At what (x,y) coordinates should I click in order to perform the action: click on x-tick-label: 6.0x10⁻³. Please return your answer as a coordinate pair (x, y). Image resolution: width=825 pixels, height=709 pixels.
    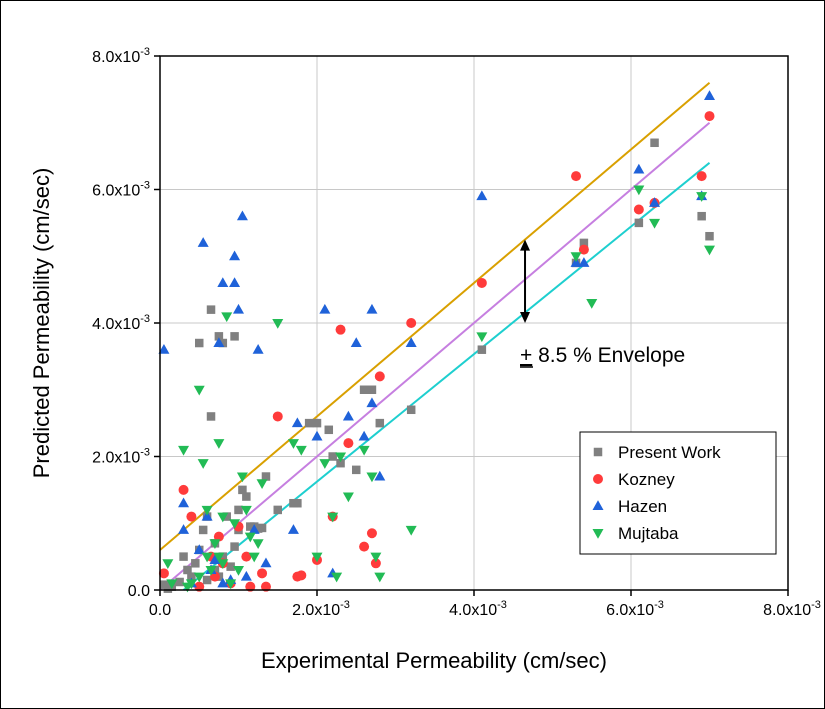
    Looking at the image, I should click on (635, 609).